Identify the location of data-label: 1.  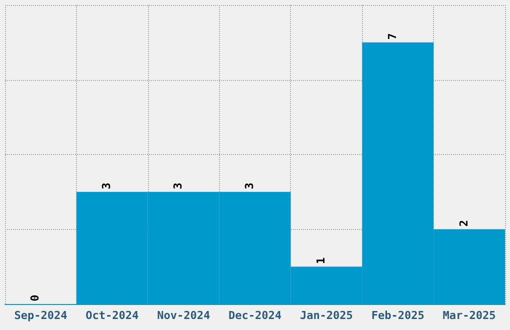
(321, 260).